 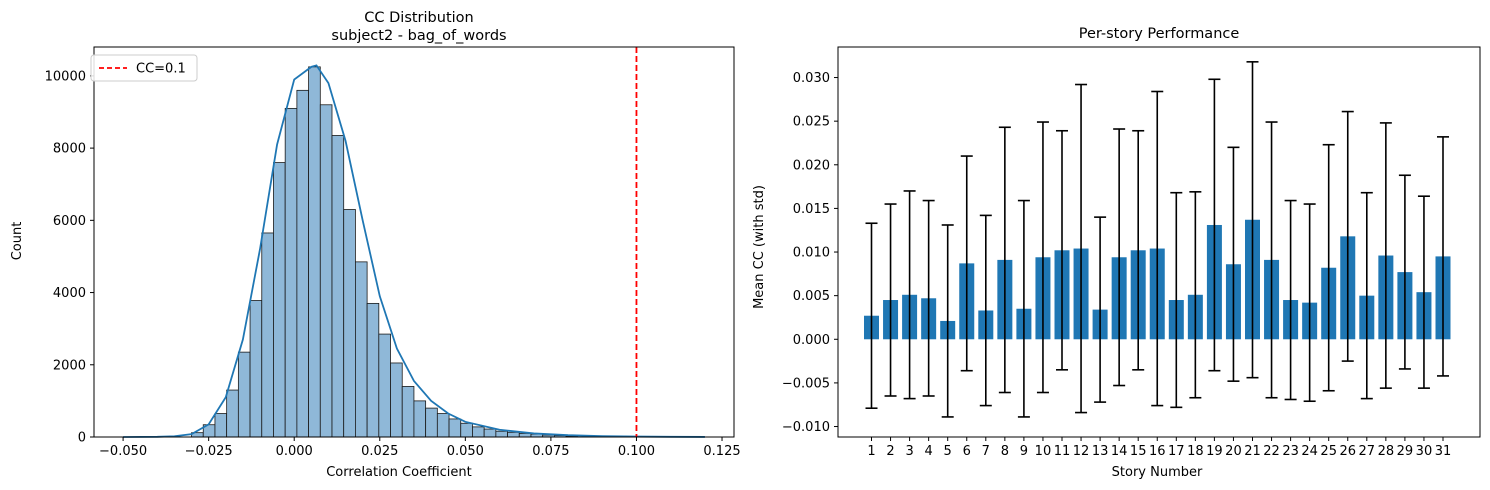 What do you see at coordinates (1386, 451) in the screenshot?
I see `x-tick-label: 28` at bounding box center [1386, 451].